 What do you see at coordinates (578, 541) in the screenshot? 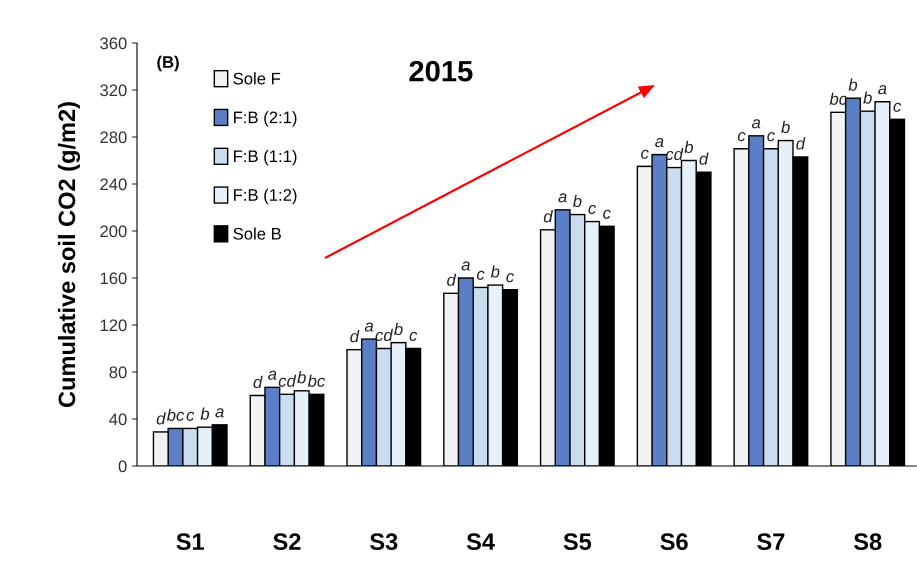
I see `x-tick-label: S5` at bounding box center [578, 541].